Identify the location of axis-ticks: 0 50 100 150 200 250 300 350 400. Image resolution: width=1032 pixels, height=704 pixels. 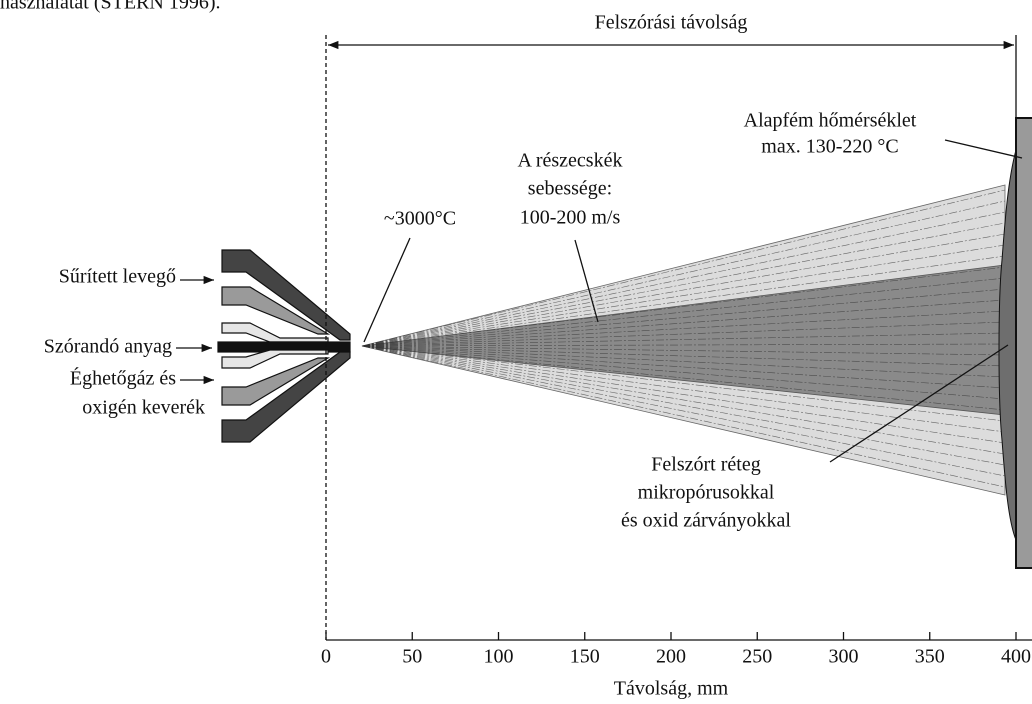
(676, 650).